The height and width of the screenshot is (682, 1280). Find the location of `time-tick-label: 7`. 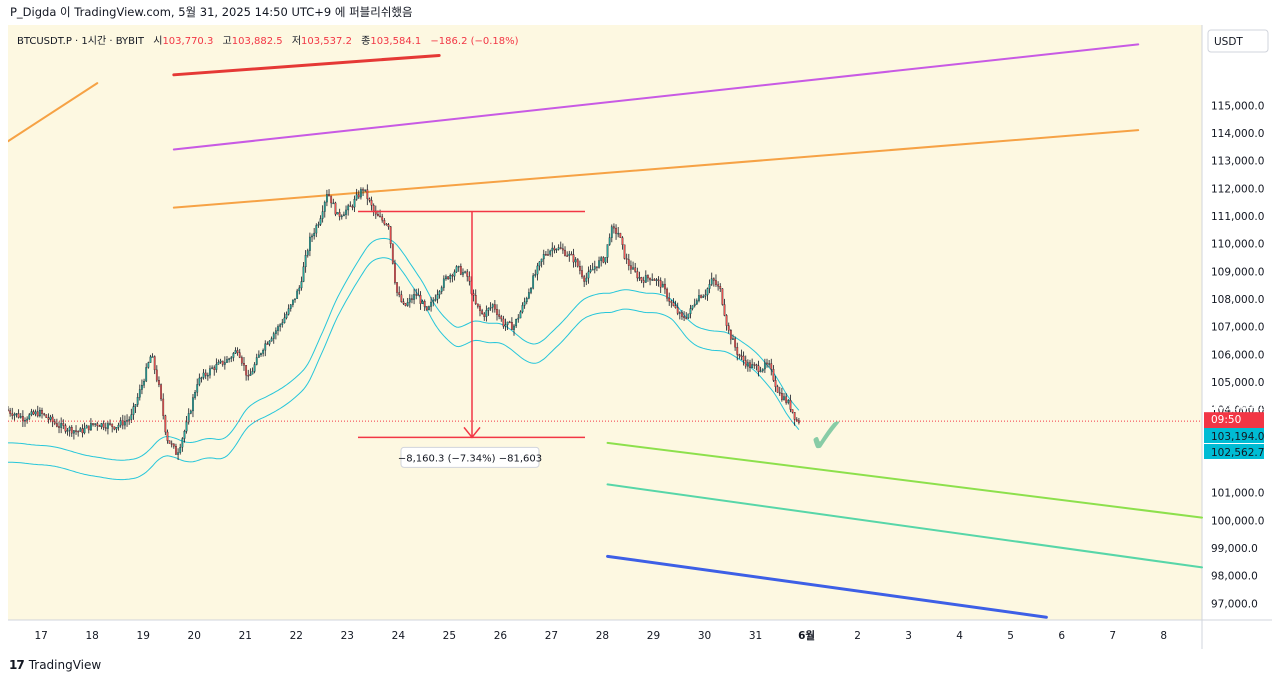

time-tick-label: 7 is located at coordinates (1112, 636).